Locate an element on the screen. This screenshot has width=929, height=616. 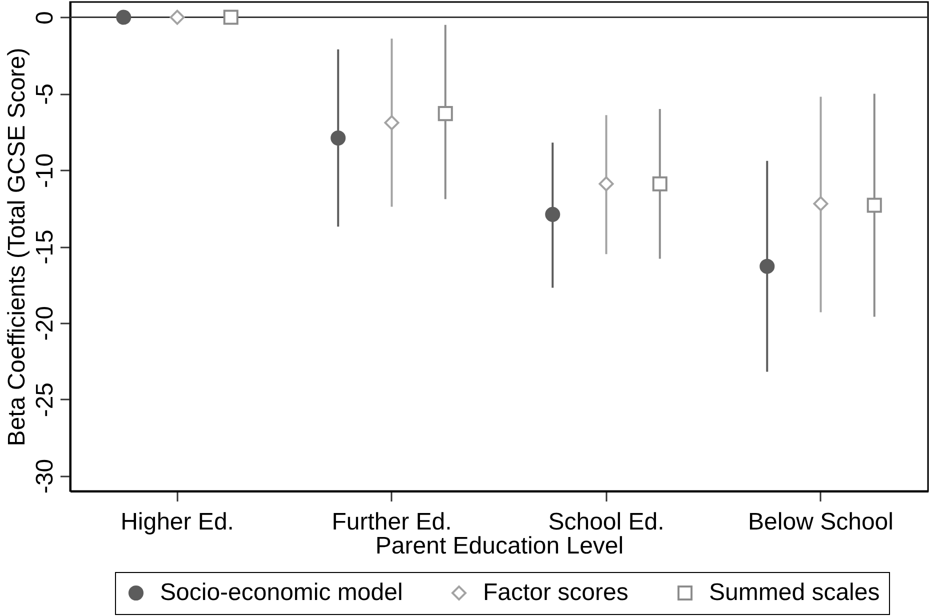
x-tick-label: Further Ed. is located at coordinates (392, 522).